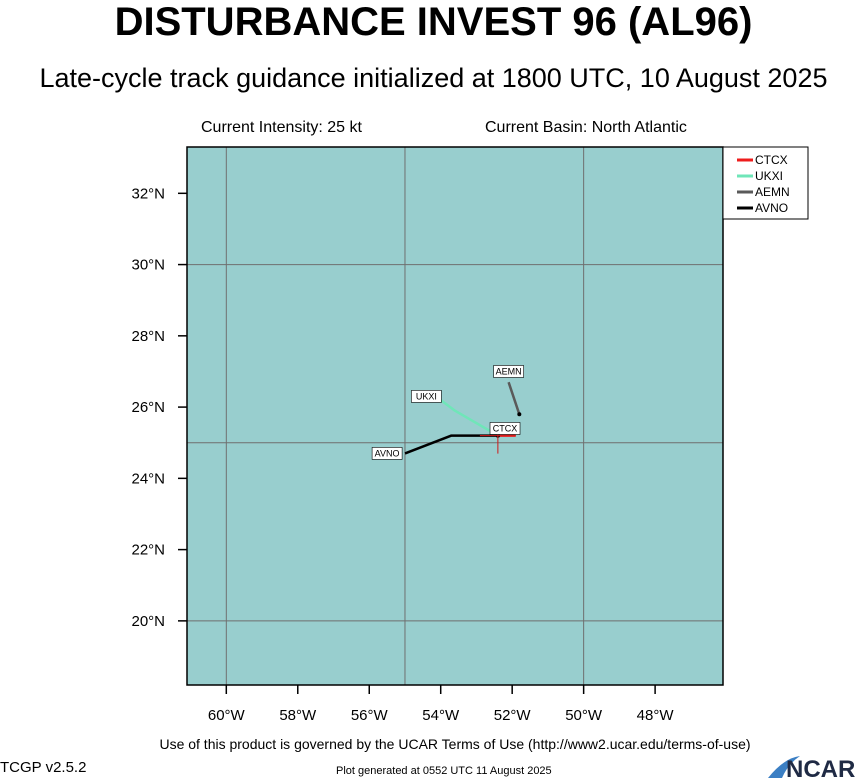  Describe the element at coordinates (769, 176) in the screenshot. I see `legend-entry: UKXI` at that location.